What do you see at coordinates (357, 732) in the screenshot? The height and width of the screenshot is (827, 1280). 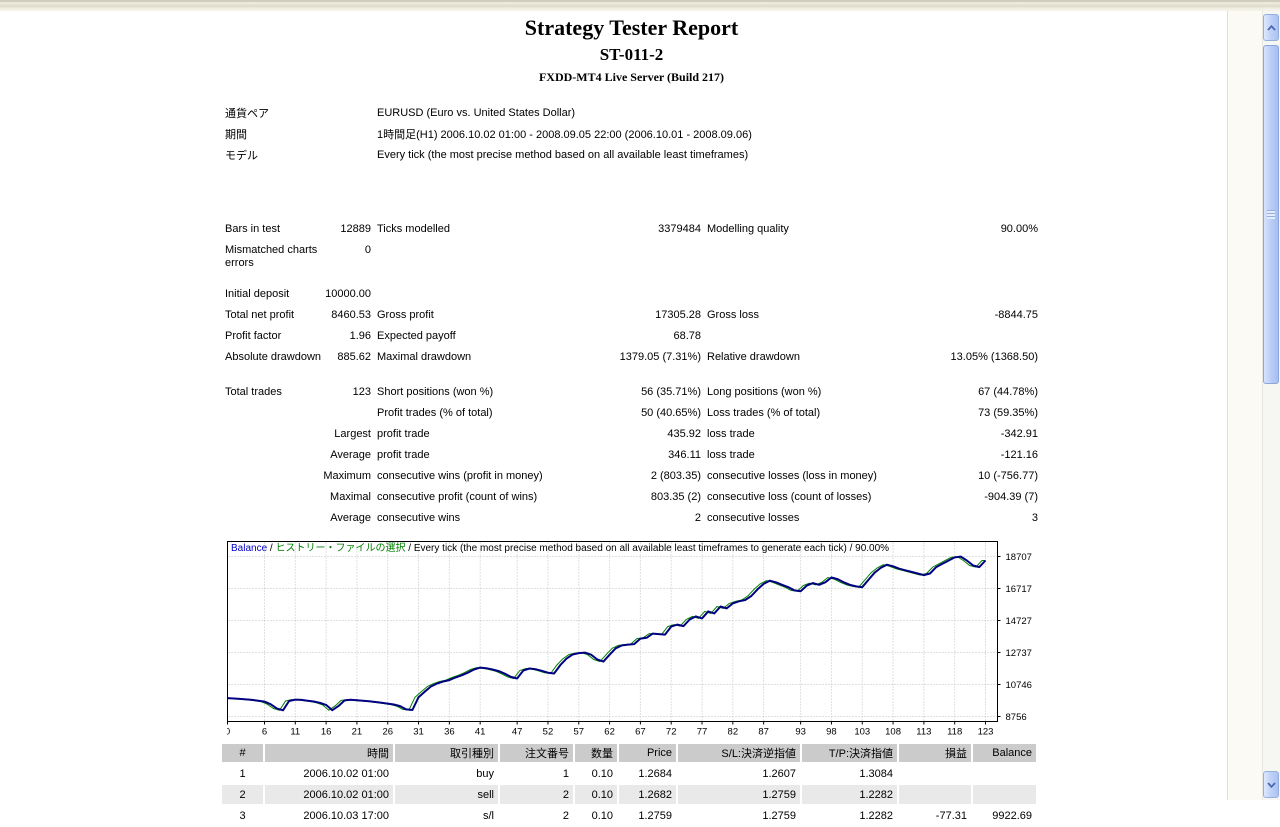 I see `x-tick-label: 21` at bounding box center [357, 732].